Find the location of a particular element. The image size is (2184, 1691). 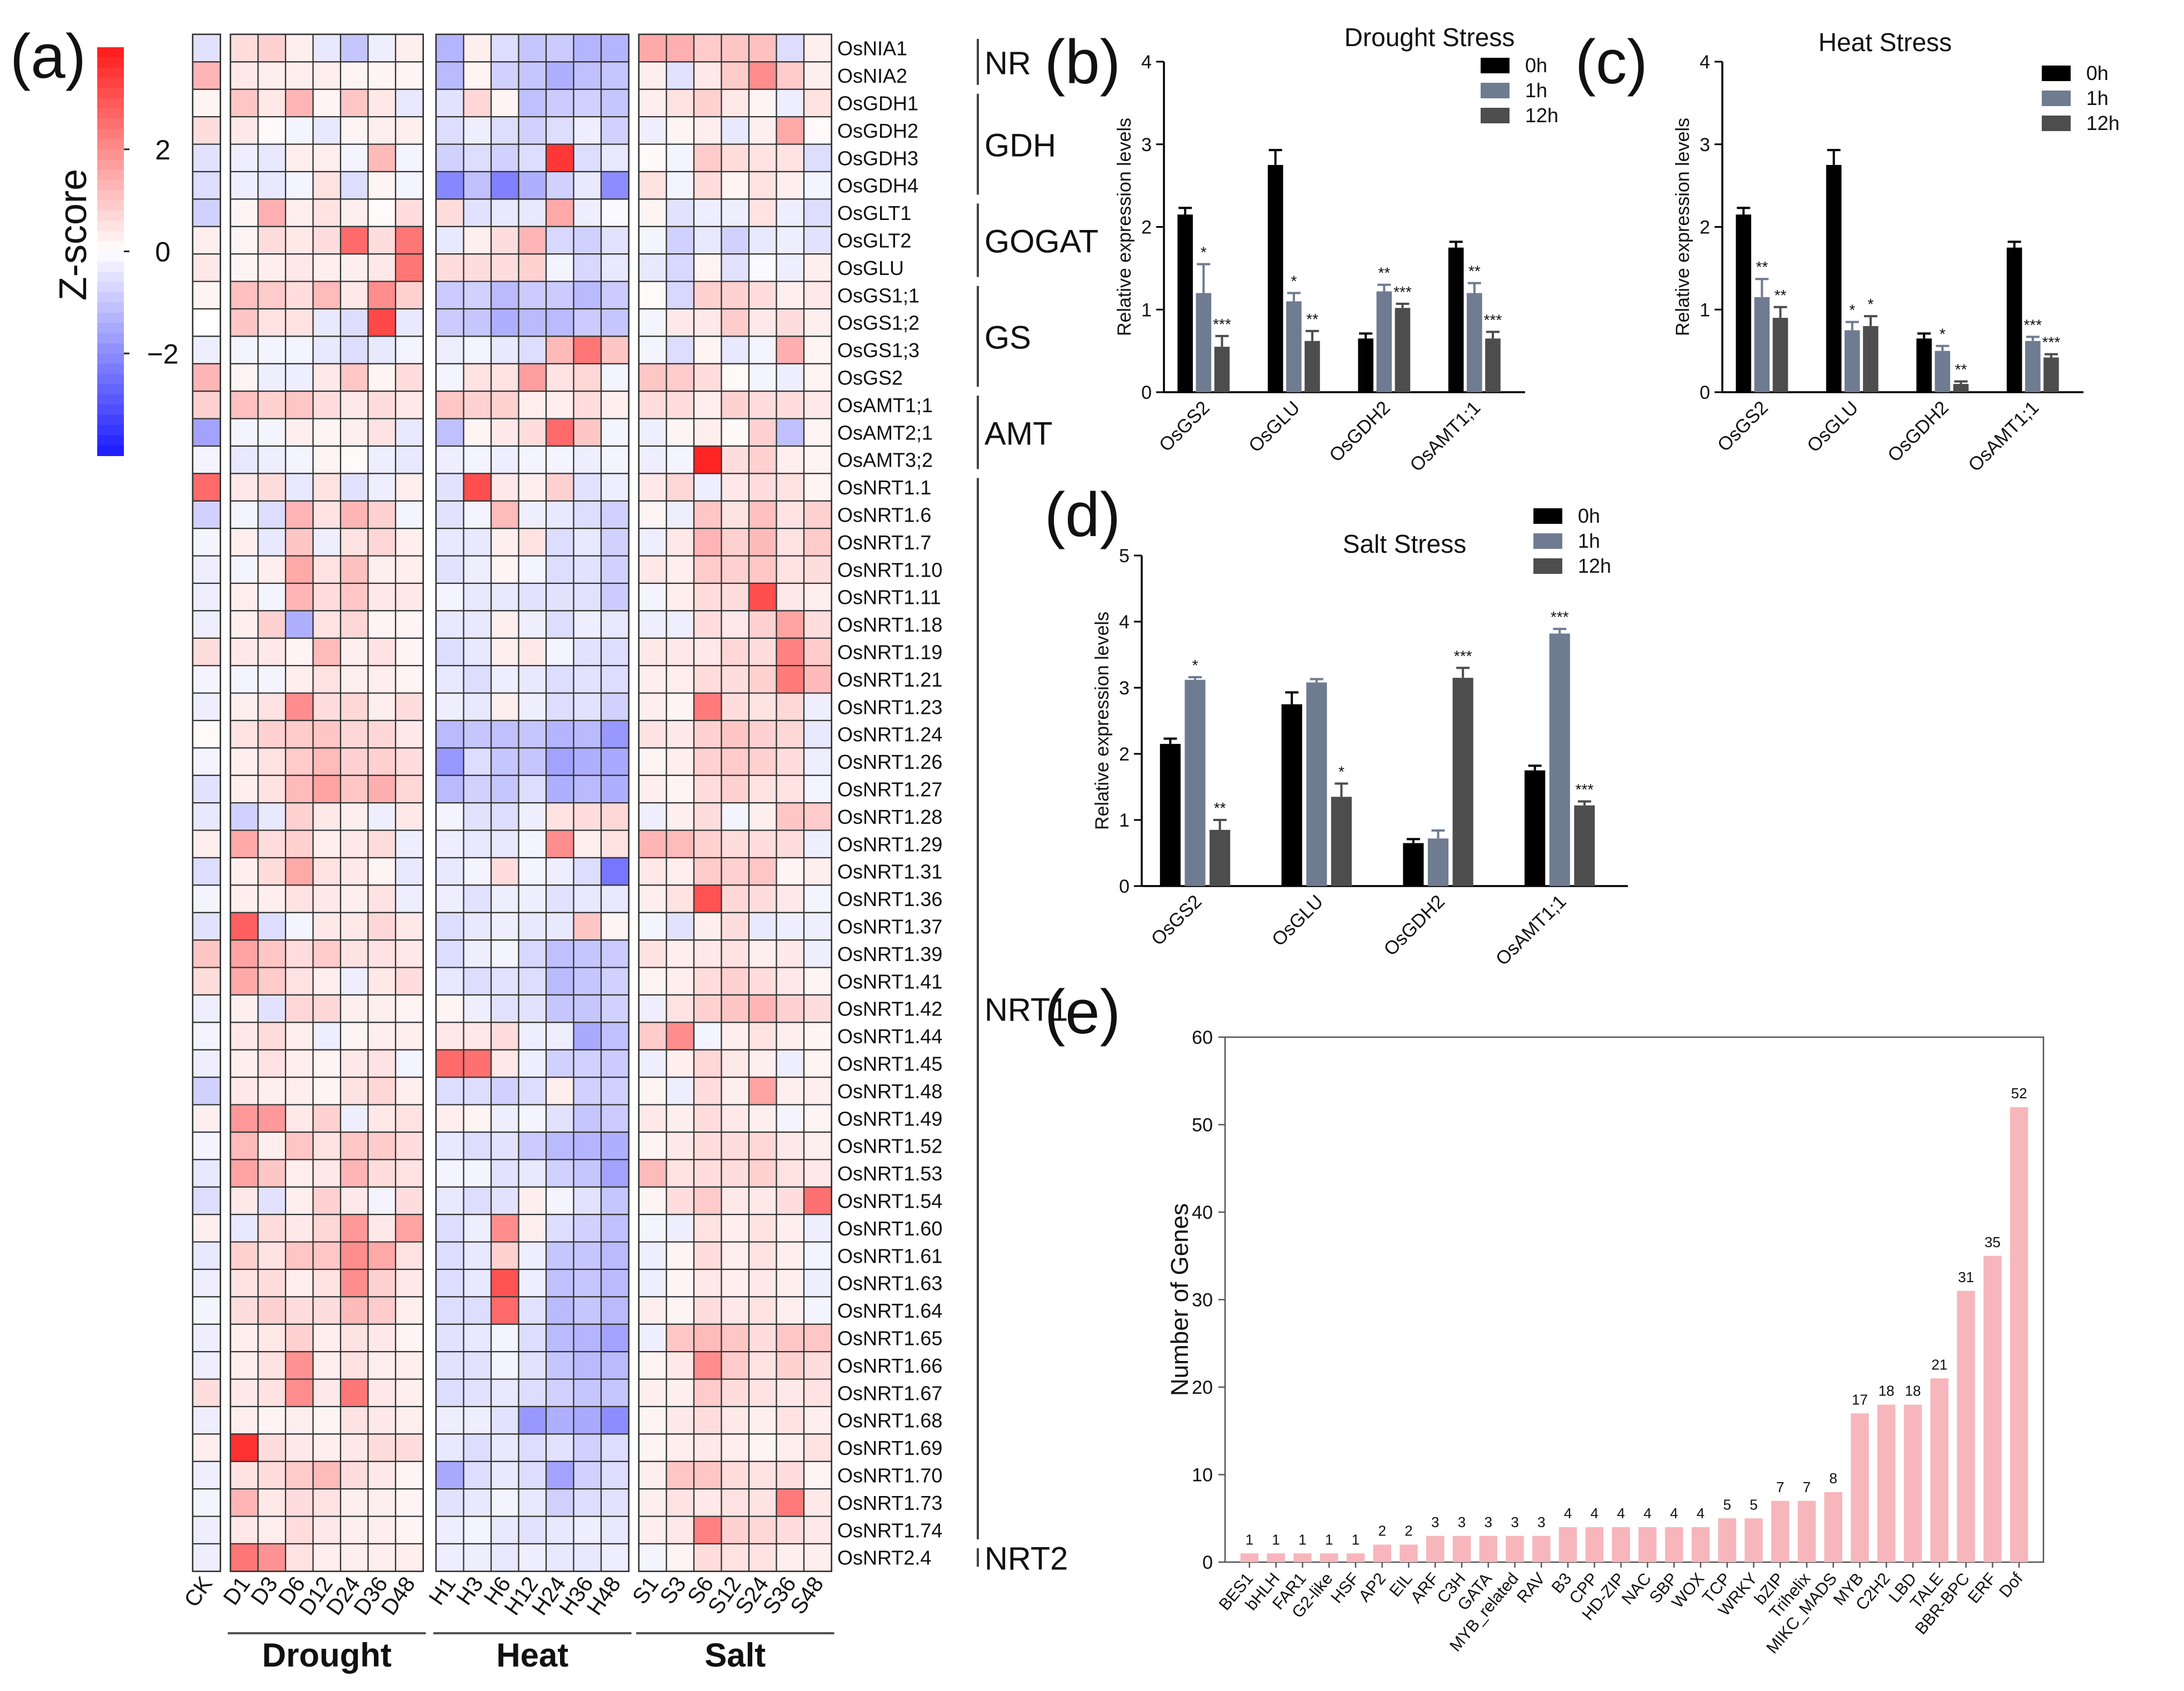

x-tick-label: OsGLU is located at coordinates (1275, 427).